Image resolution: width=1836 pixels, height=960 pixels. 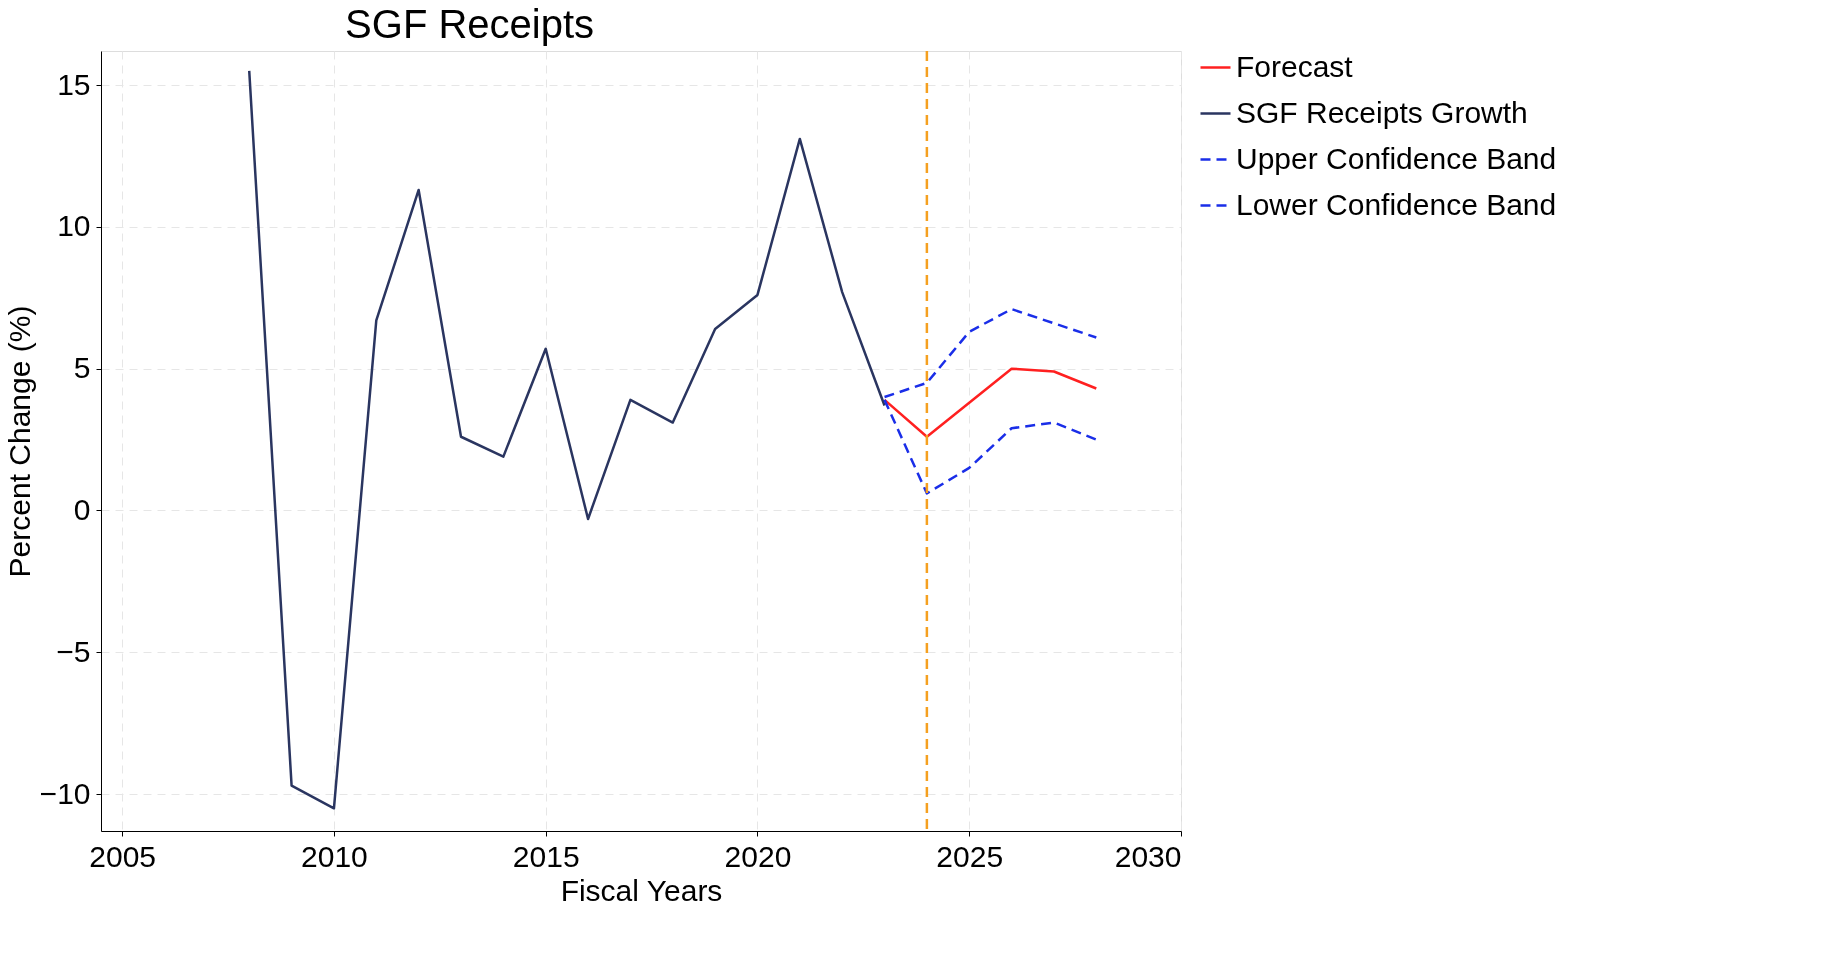 I want to click on x-tick-label: 2030, so click(x=1148, y=856).